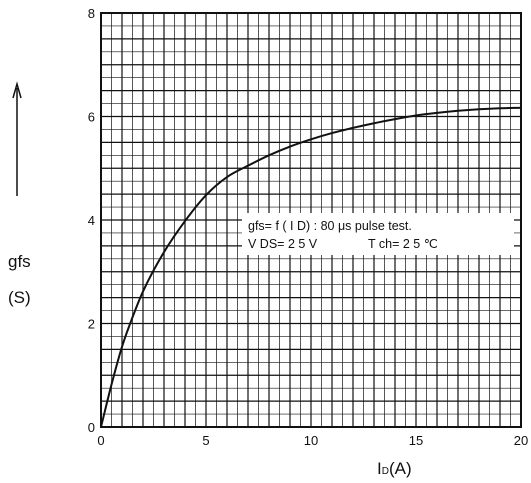  Describe the element at coordinates (17, 138) in the screenshot. I see `y-axis-arrow` at that location.